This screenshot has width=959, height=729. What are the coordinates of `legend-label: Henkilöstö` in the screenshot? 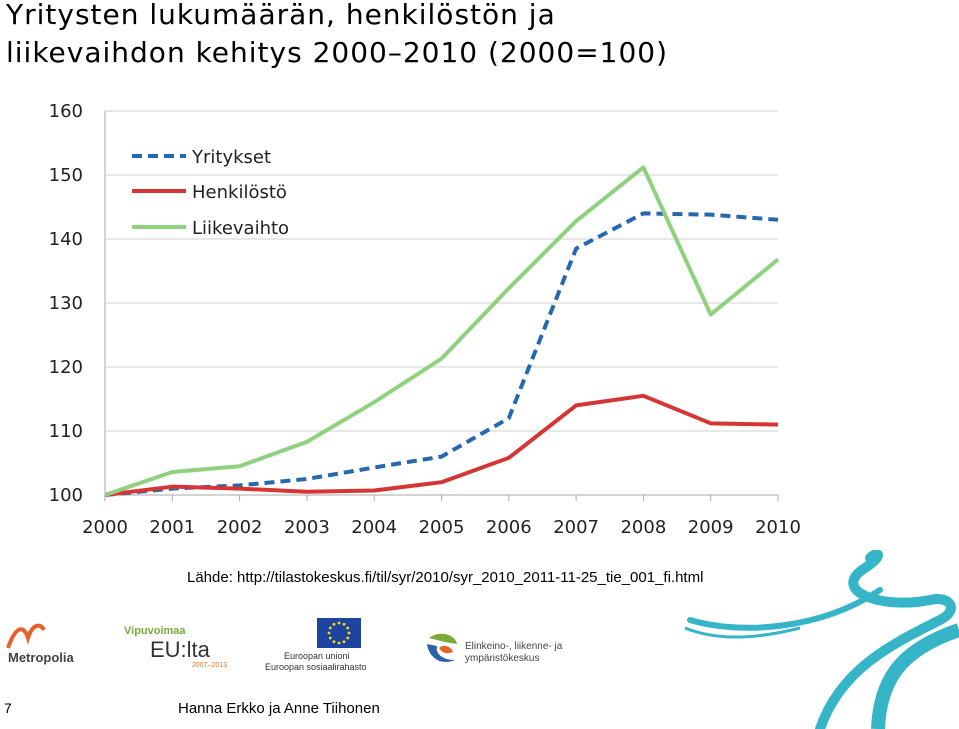 It's located at (239, 192).